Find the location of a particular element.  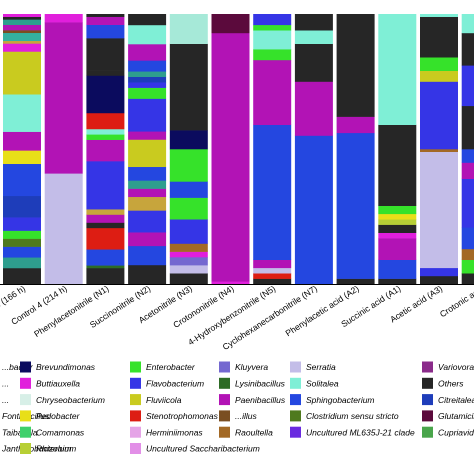

legend-label: Taibaiella is located at coordinates (20, 432).